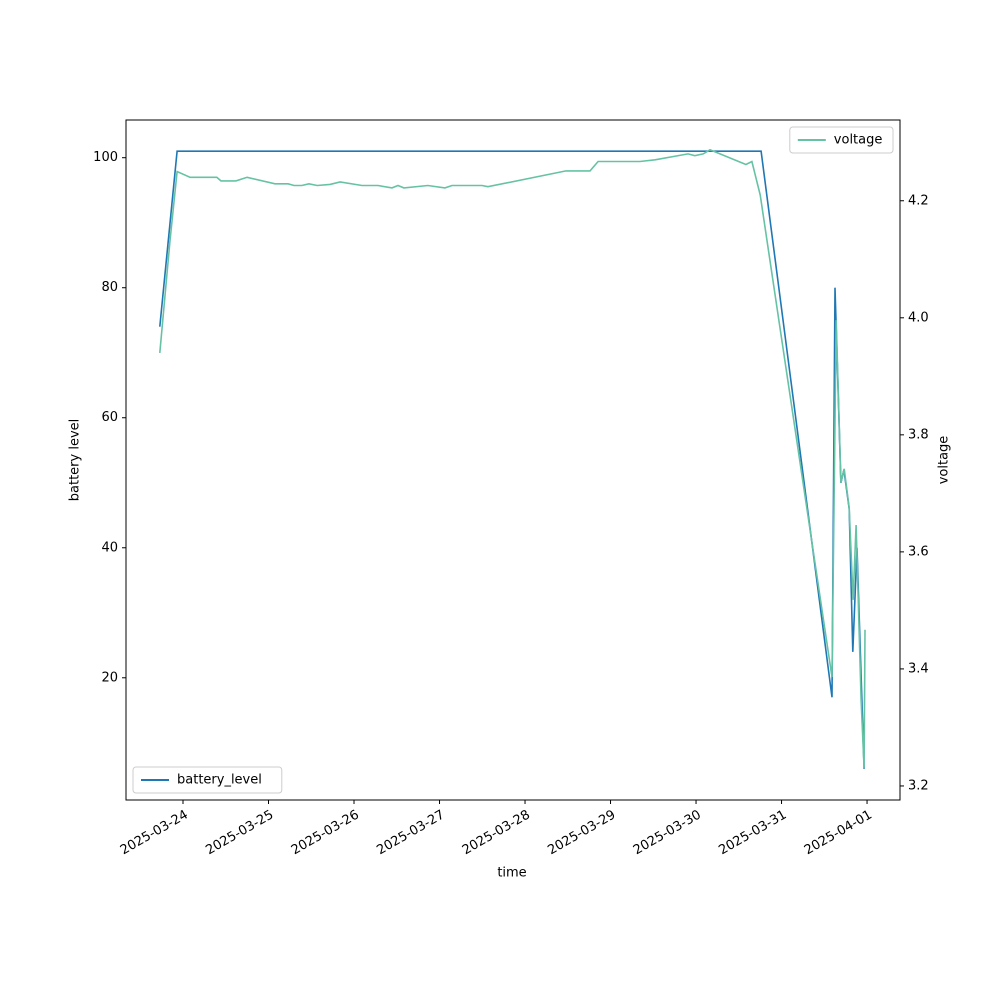  Describe the element at coordinates (109, 547) in the screenshot. I see `y-tick-label: 40` at that location.